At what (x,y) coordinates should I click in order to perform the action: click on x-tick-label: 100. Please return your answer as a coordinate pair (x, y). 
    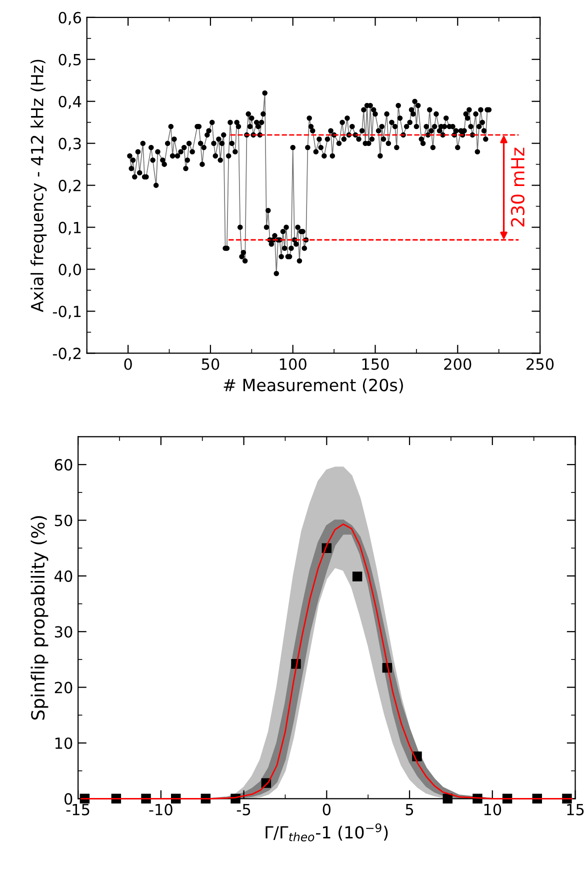
    Looking at the image, I should click on (293, 364).